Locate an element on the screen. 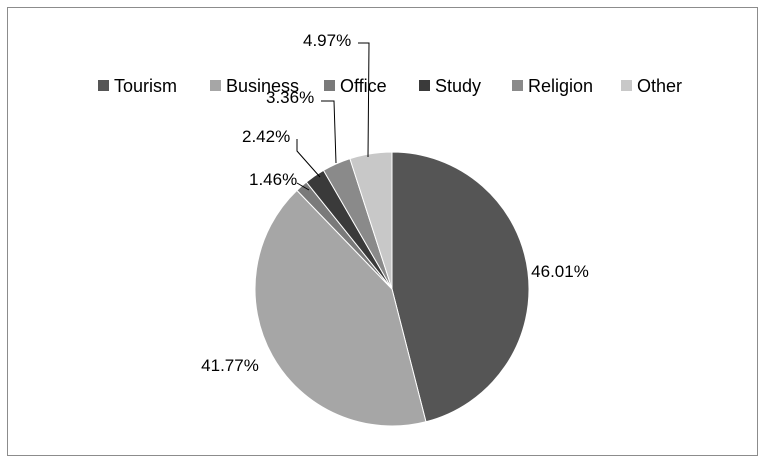  legend-item-other: Other is located at coordinates (651, 86).